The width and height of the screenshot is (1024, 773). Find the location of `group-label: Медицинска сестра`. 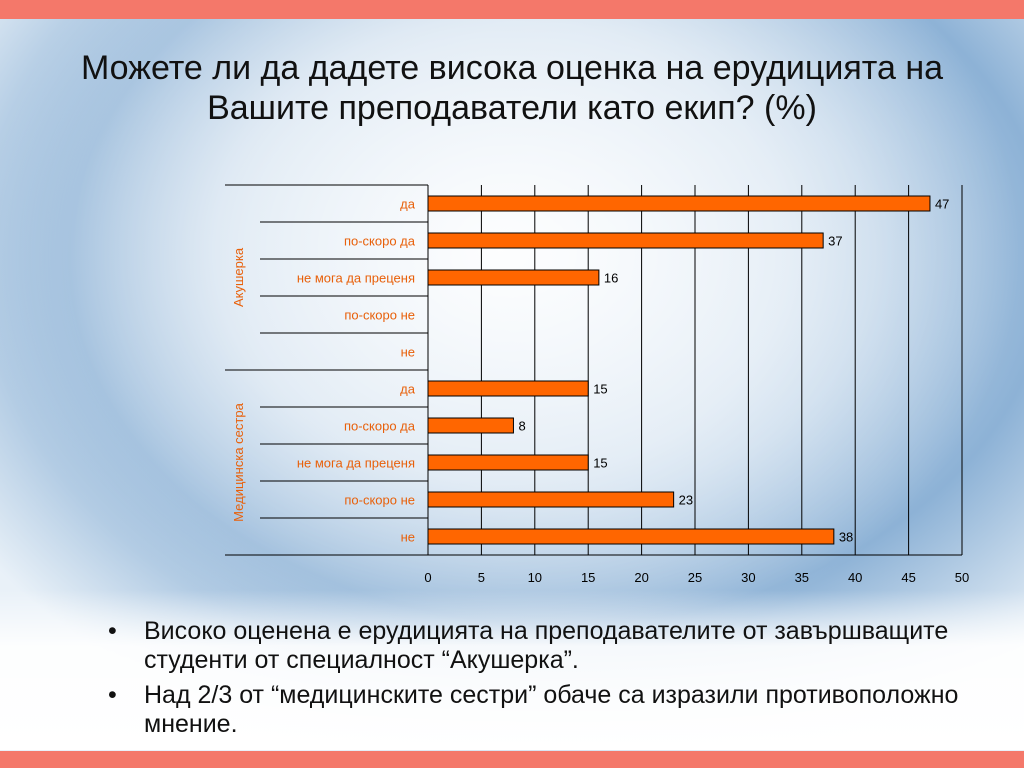

group-label: Медицинска сестра is located at coordinates (238, 461).